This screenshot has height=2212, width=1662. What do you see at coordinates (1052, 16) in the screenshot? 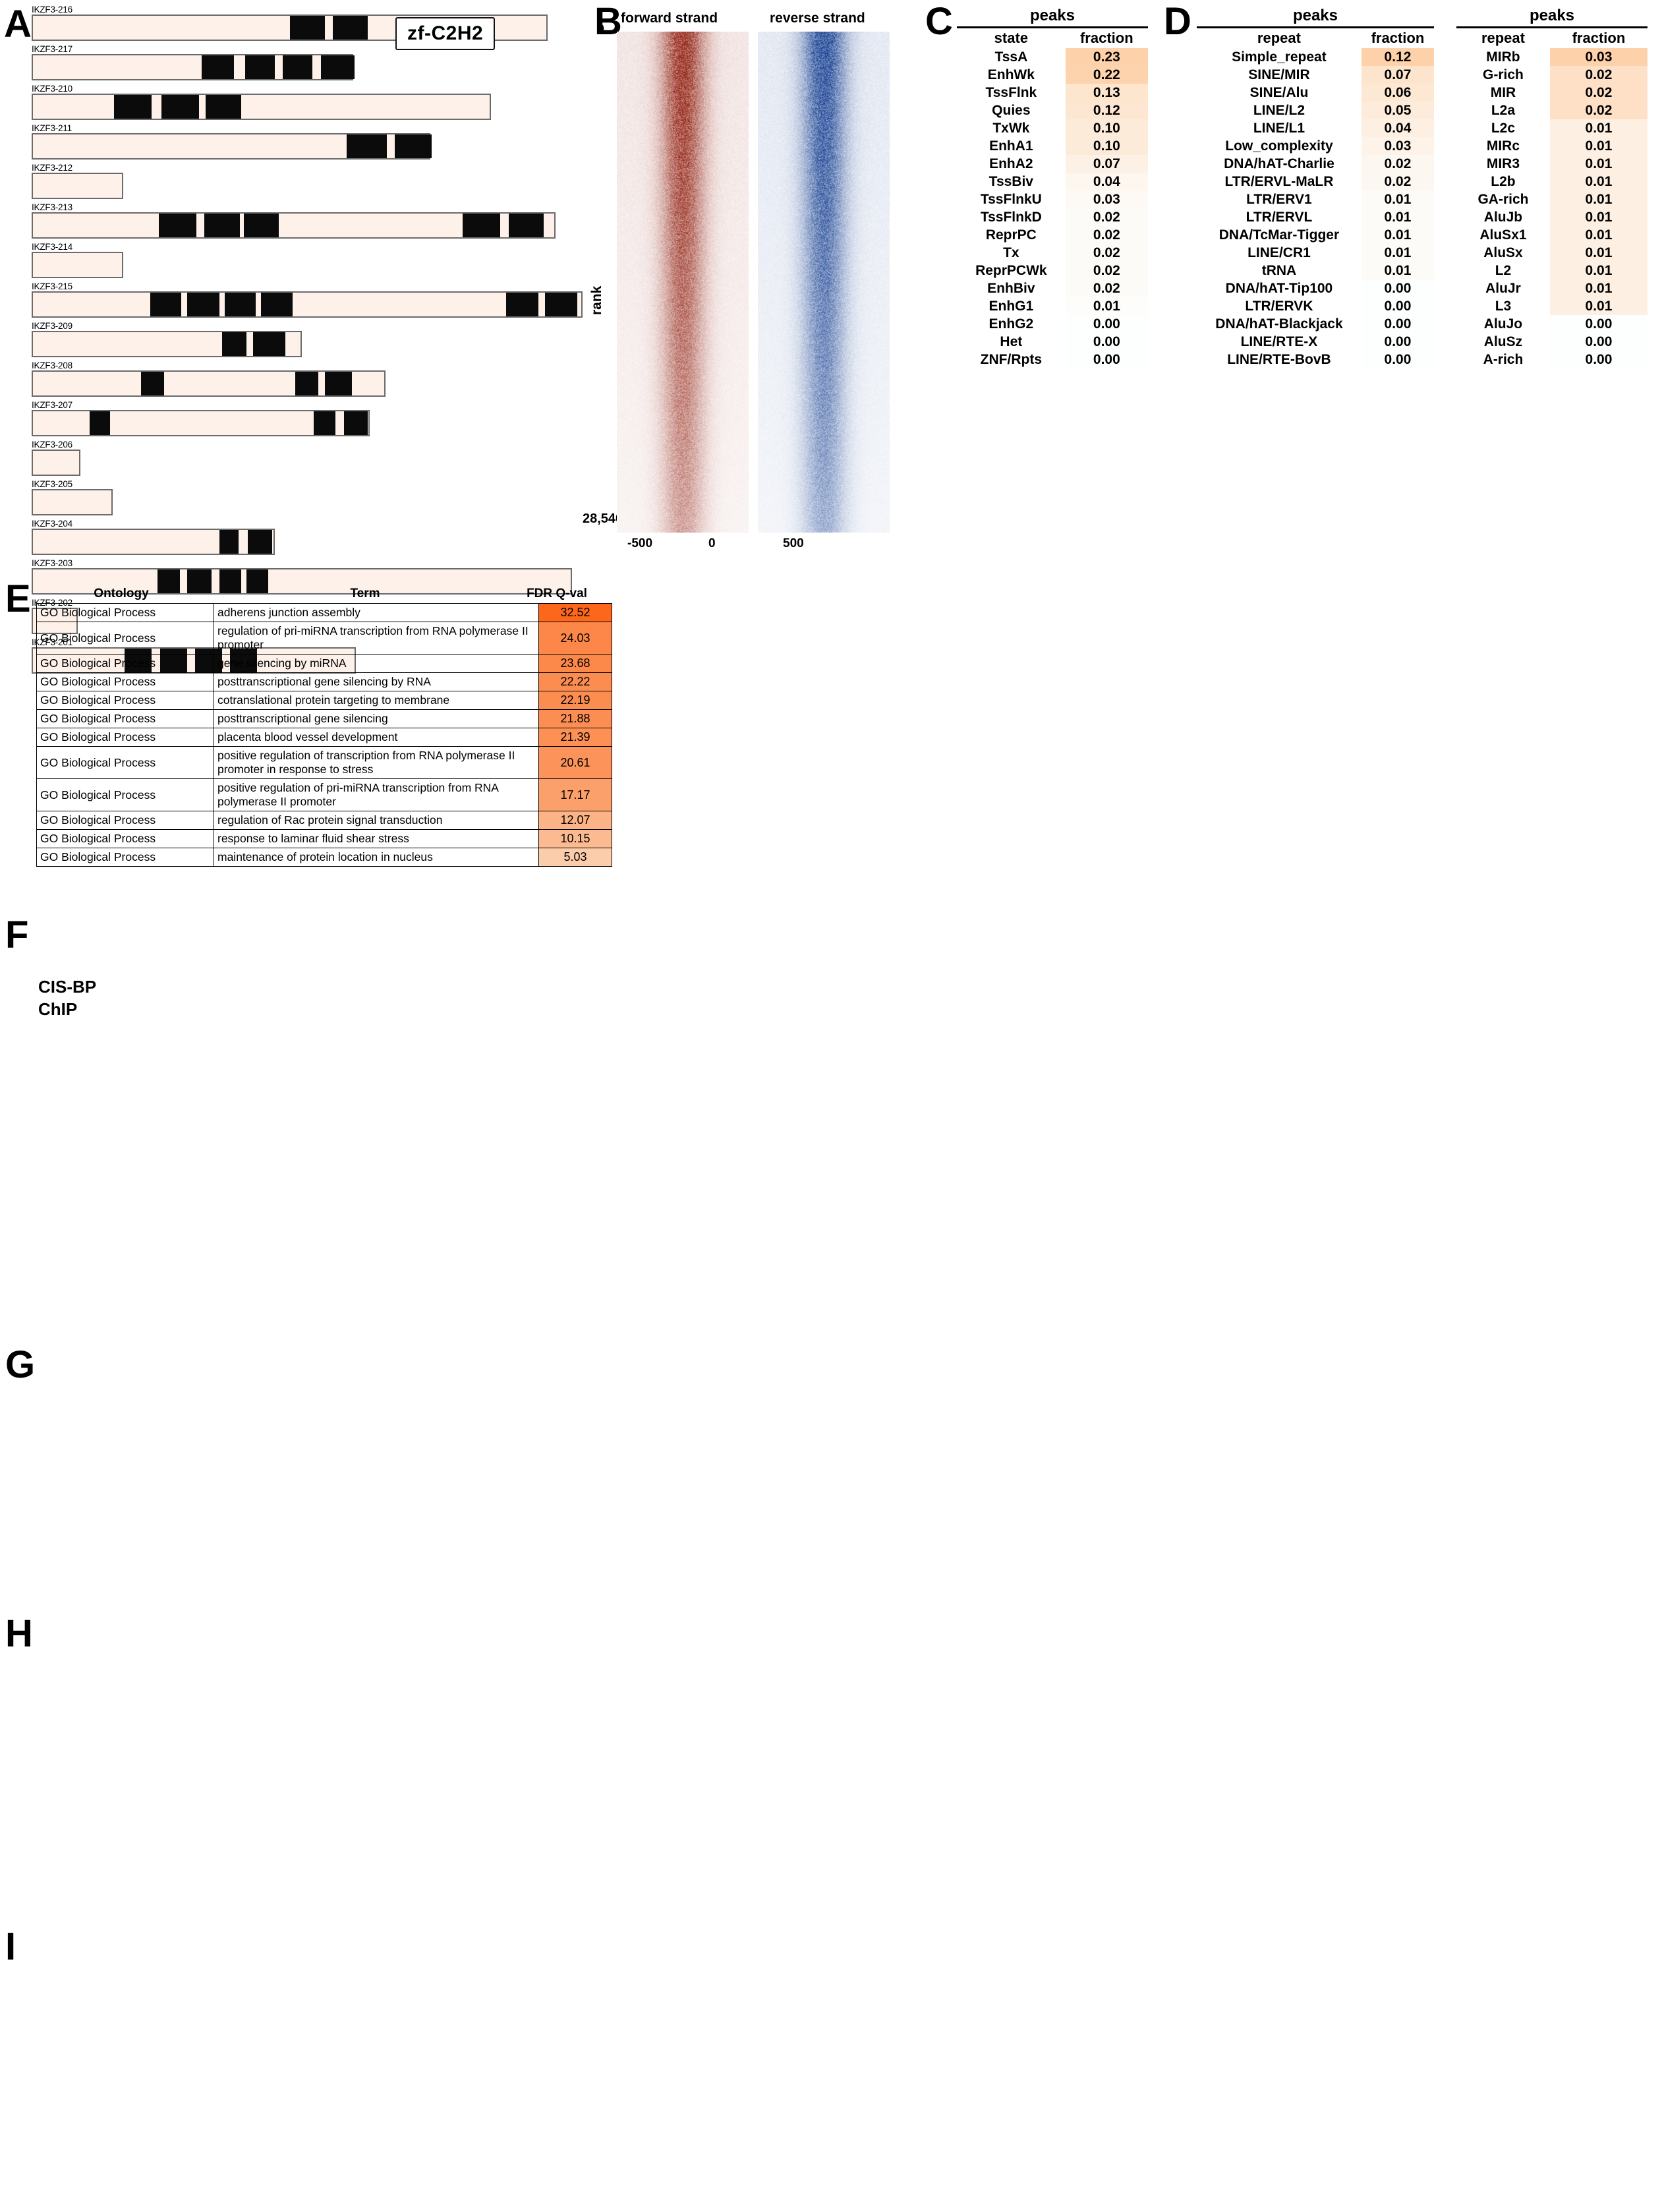
I see `table-caption-peaks: peaks` at bounding box center [1052, 16].